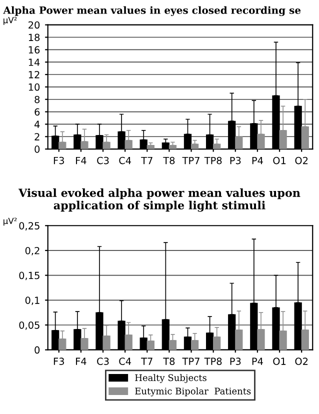 The width and height of the screenshot is (319, 414). What do you see at coordinates (34, 50) in the screenshot?
I see `y-tick-label: 16` at bounding box center [34, 50].